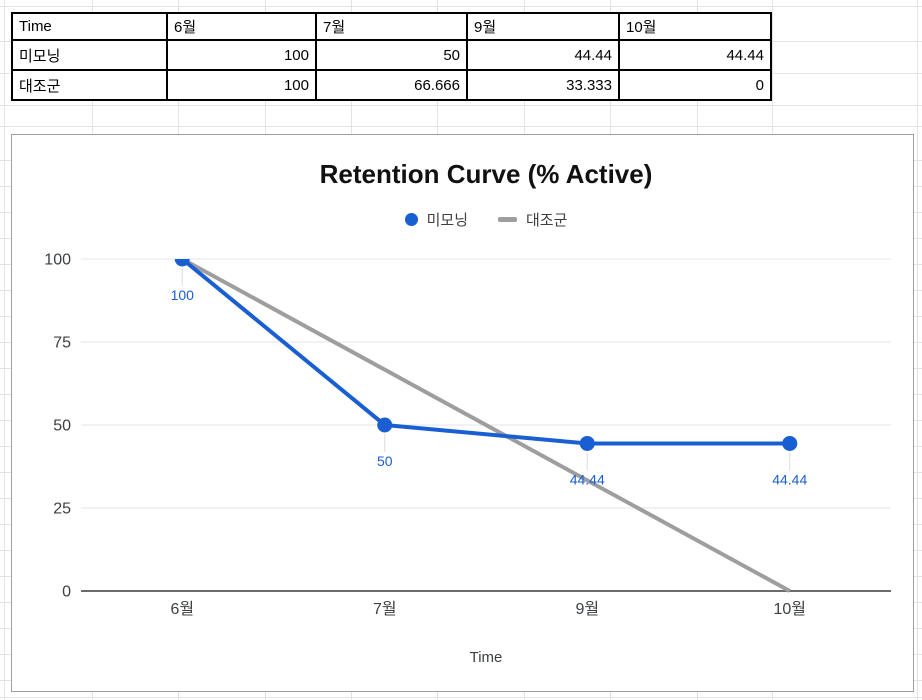 This screenshot has width=922, height=700. I want to click on series-name-cell: 대조군, so click(89, 85).